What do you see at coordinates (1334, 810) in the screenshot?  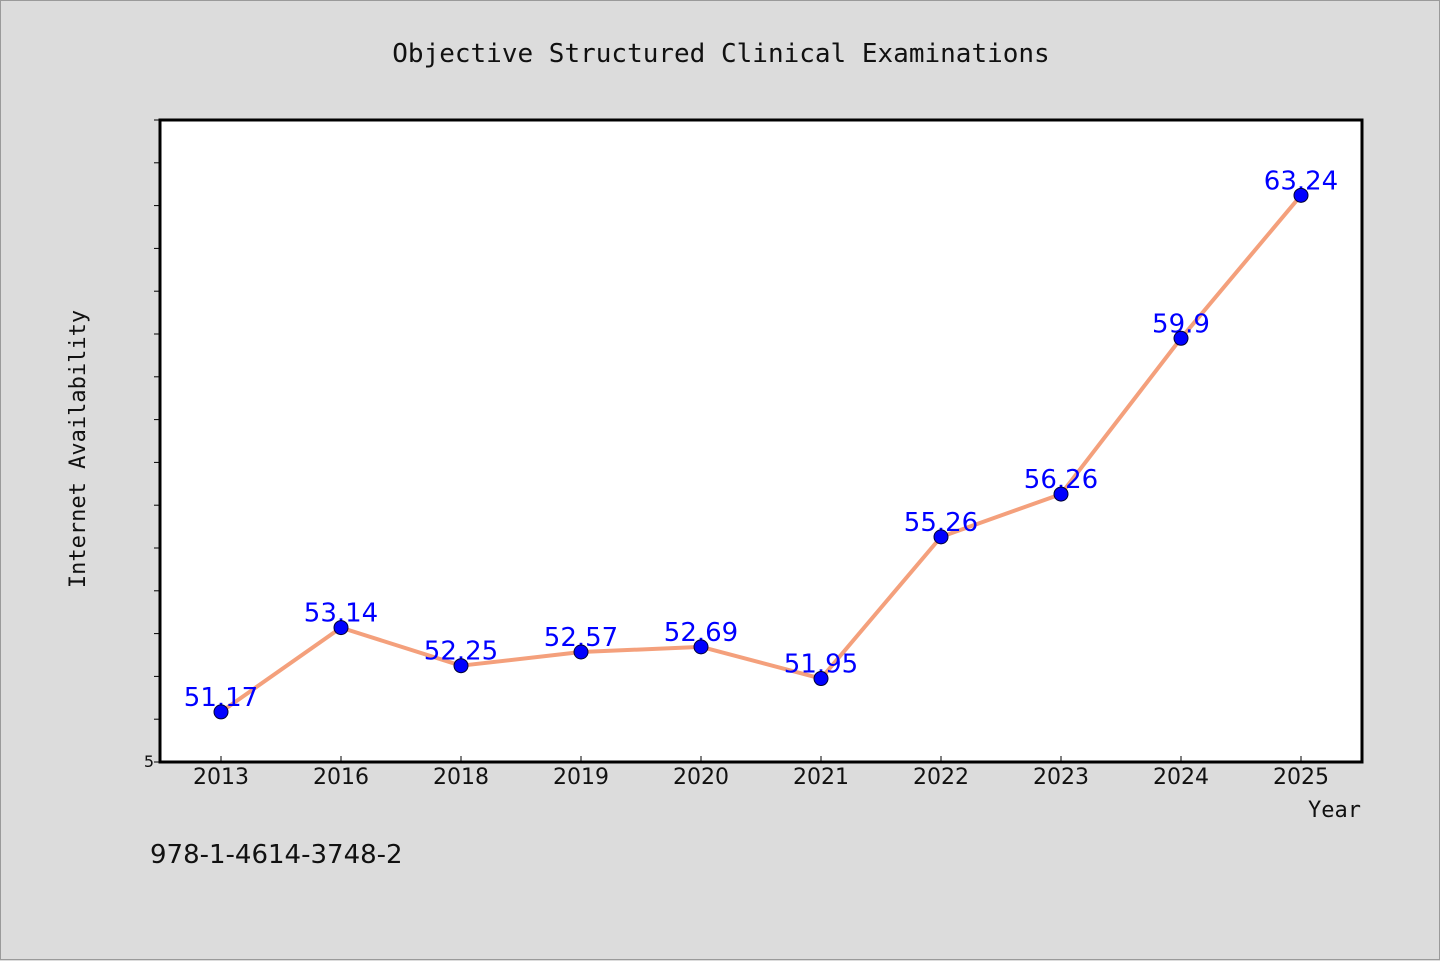 I see `x-axis-label: Year` at bounding box center [1334, 810].